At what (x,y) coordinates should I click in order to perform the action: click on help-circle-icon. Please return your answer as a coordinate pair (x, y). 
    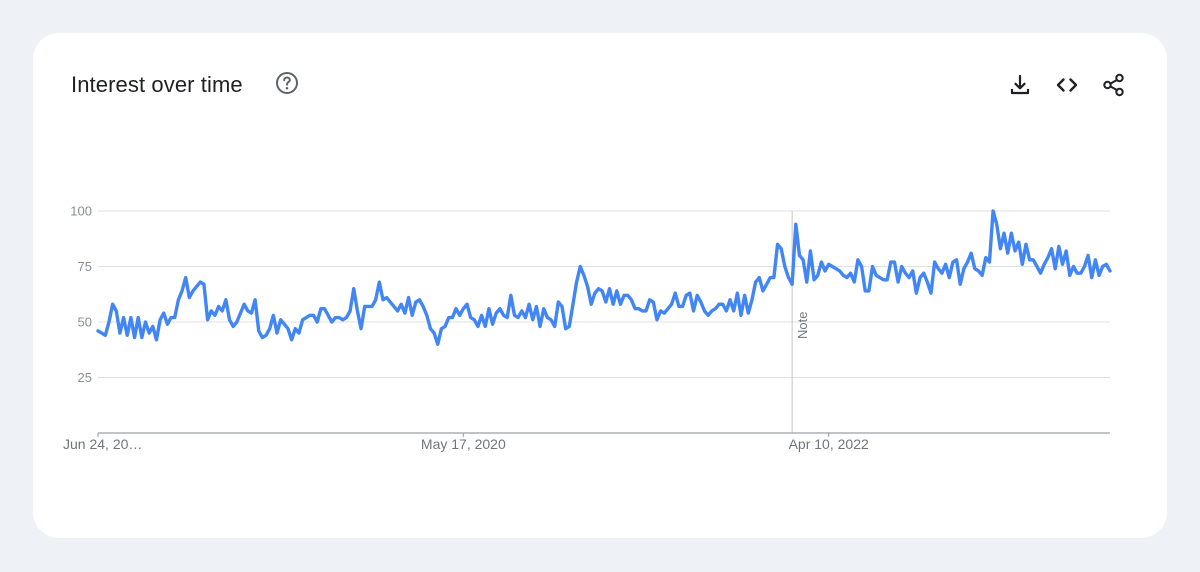
    Looking at the image, I should click on (287, 83).